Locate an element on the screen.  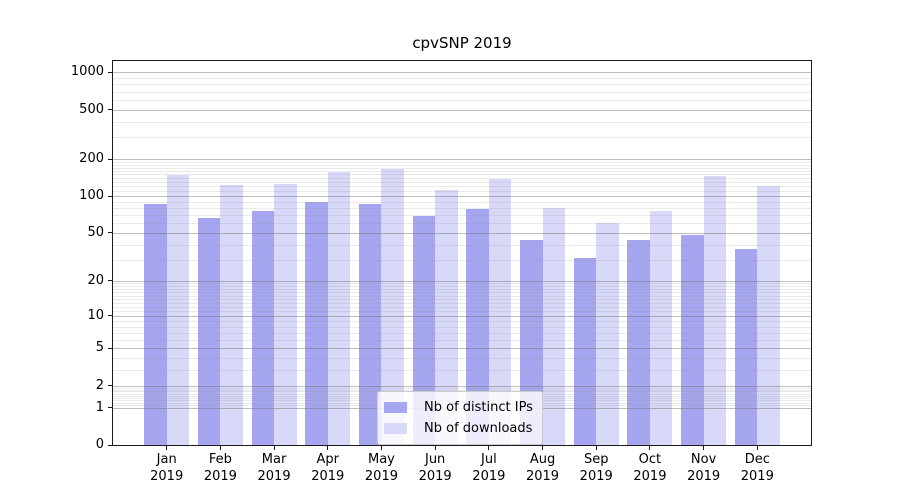
y-tick-label-0: 0 is located at coordinates (99, 444).